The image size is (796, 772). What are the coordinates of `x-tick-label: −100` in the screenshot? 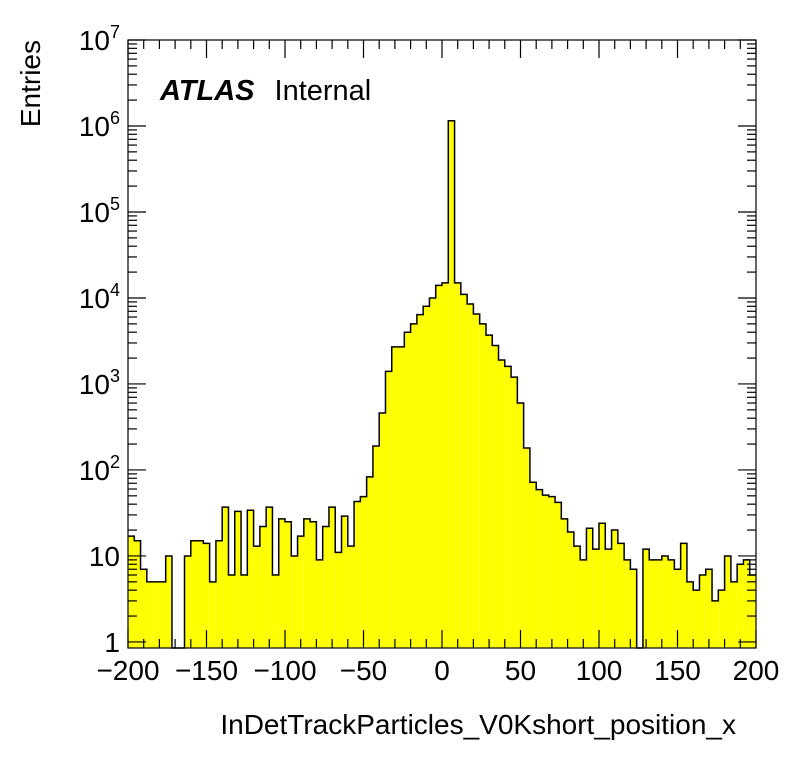 It's located at (284, 670).